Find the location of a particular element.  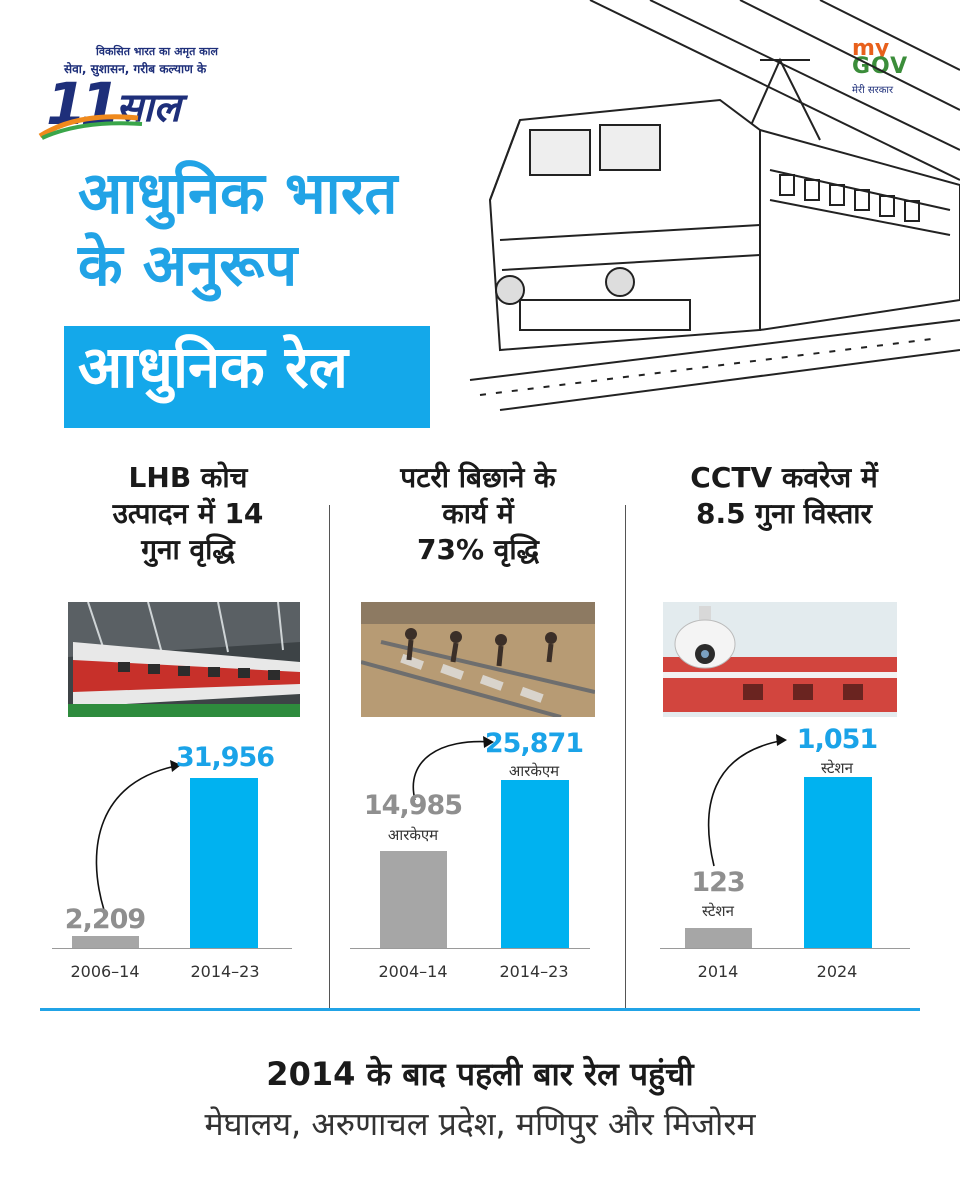

chart-3-bar-old is located at coordinates (718, 938).